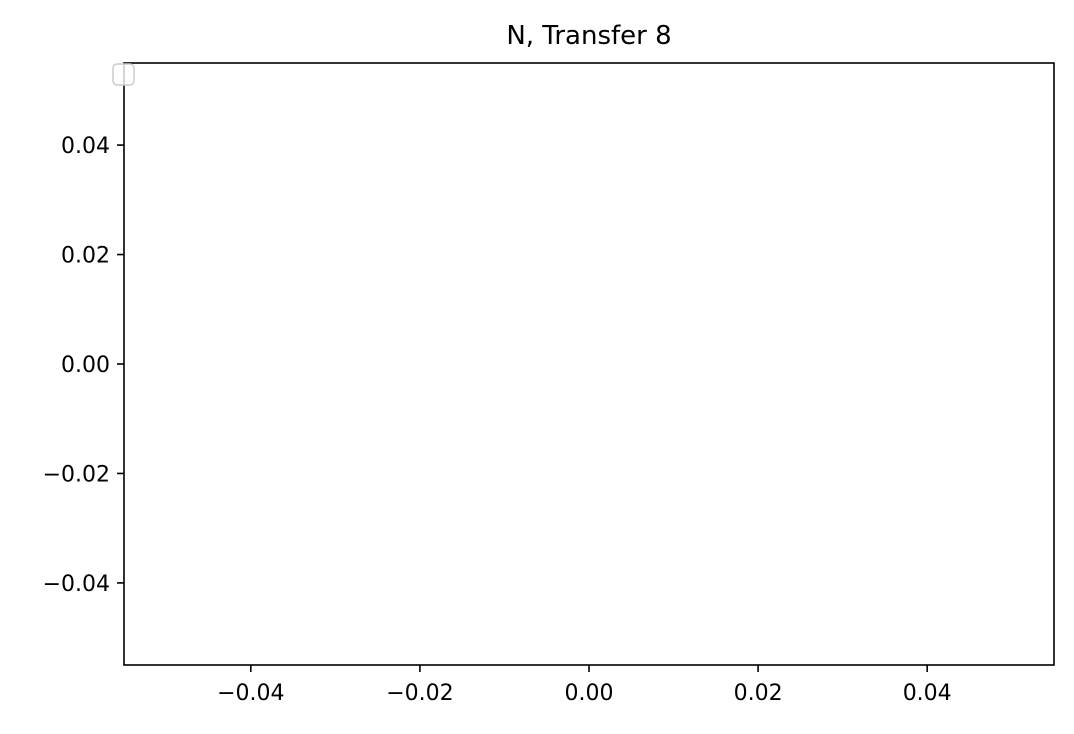  Describe the element at coordinates (758, 693) in the screenshot. I see `x-tick-label: 0.02` at that location.